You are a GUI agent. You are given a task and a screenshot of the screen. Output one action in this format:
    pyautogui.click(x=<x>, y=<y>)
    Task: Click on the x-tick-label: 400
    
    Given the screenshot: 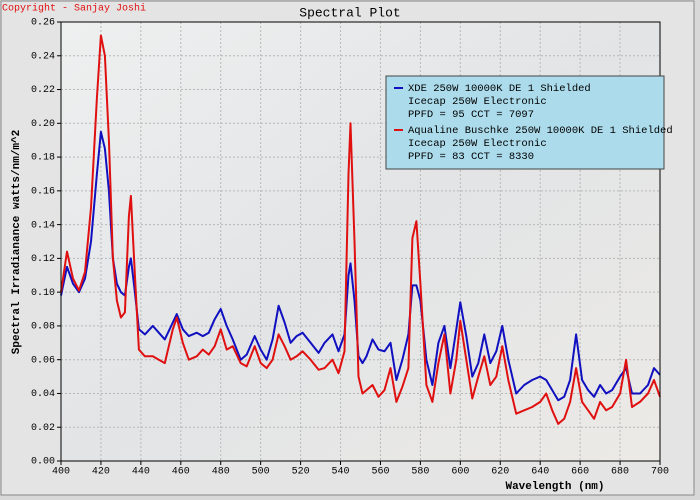 What is the action you would take?
    pyautogui.click(x=61, y=472)
    